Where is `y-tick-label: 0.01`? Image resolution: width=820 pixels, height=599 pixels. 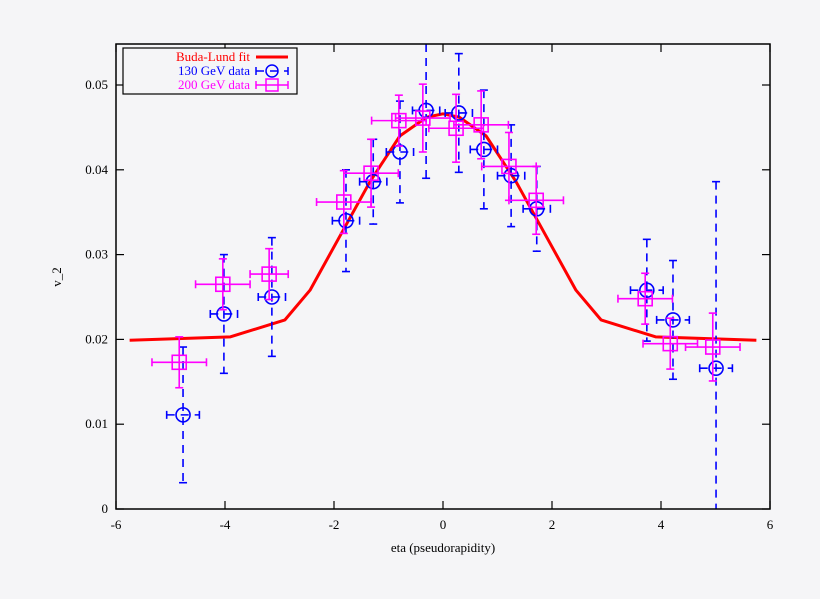 y-tick-label: 0.01 is located at coordinates (96, 423).